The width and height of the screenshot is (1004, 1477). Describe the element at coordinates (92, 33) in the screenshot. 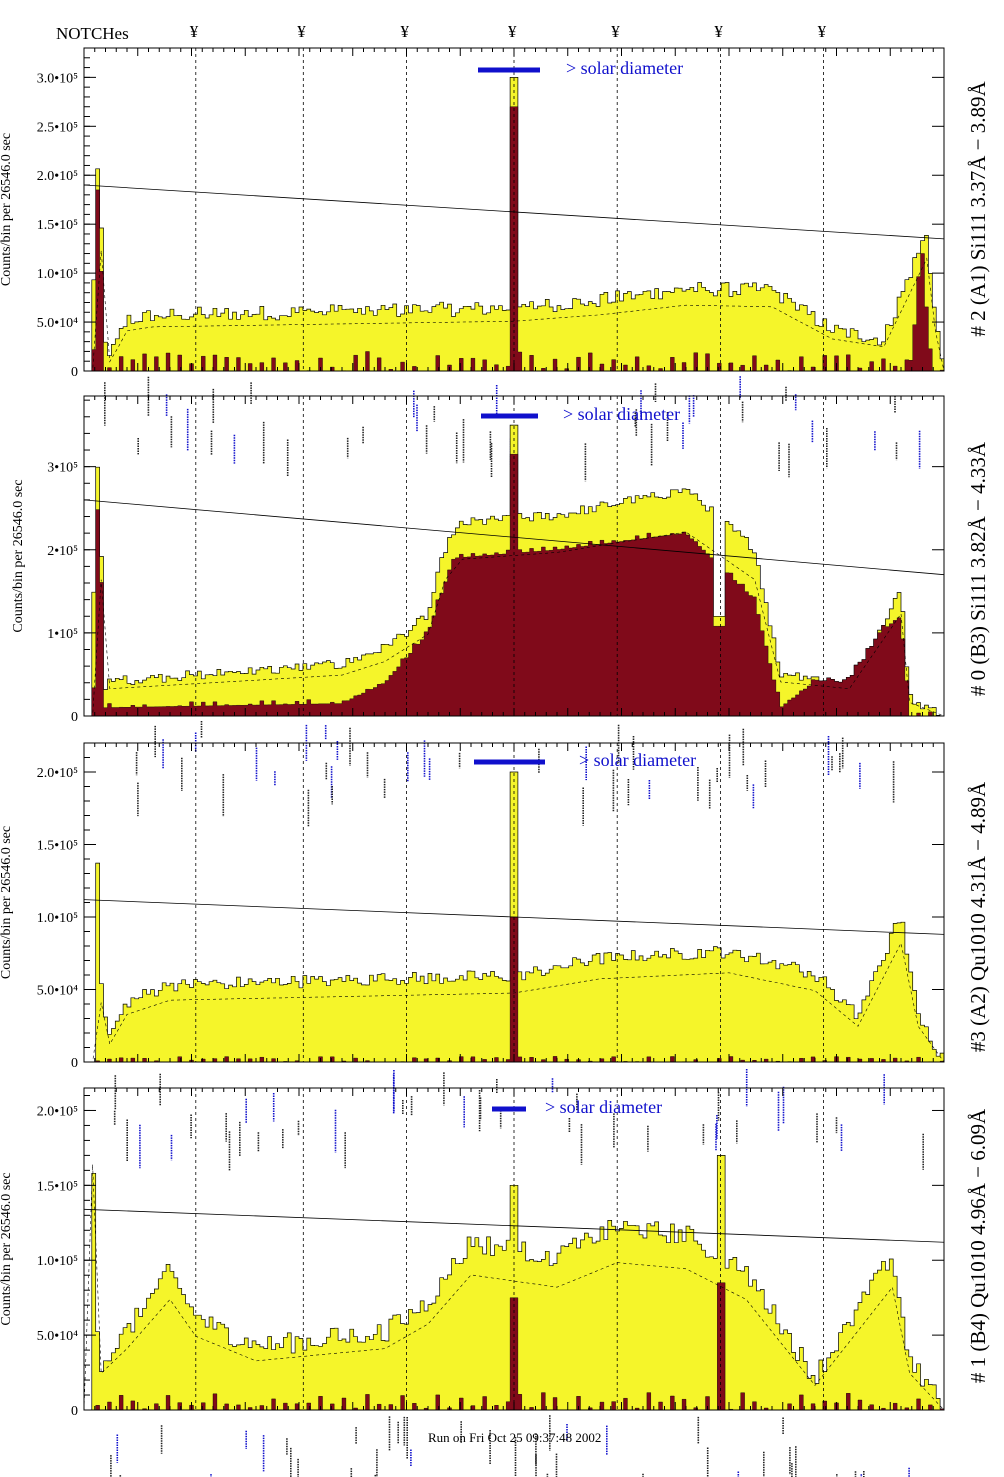

I see `notches-label: NOTCHes` at that location.